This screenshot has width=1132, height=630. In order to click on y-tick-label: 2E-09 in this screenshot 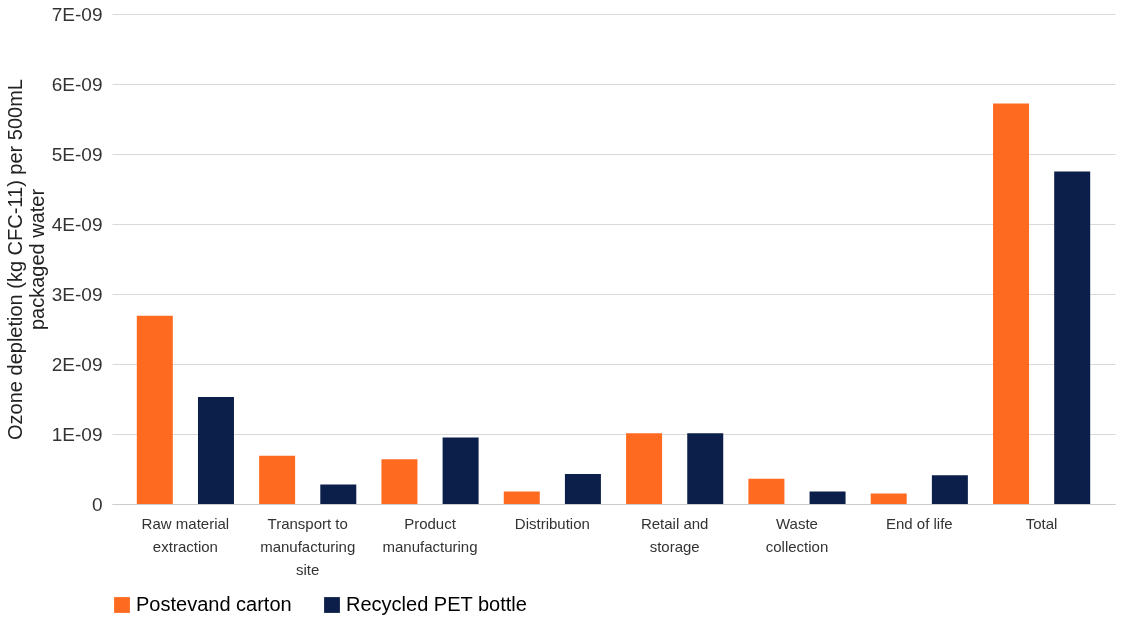, I will do `click(77, 364)`.